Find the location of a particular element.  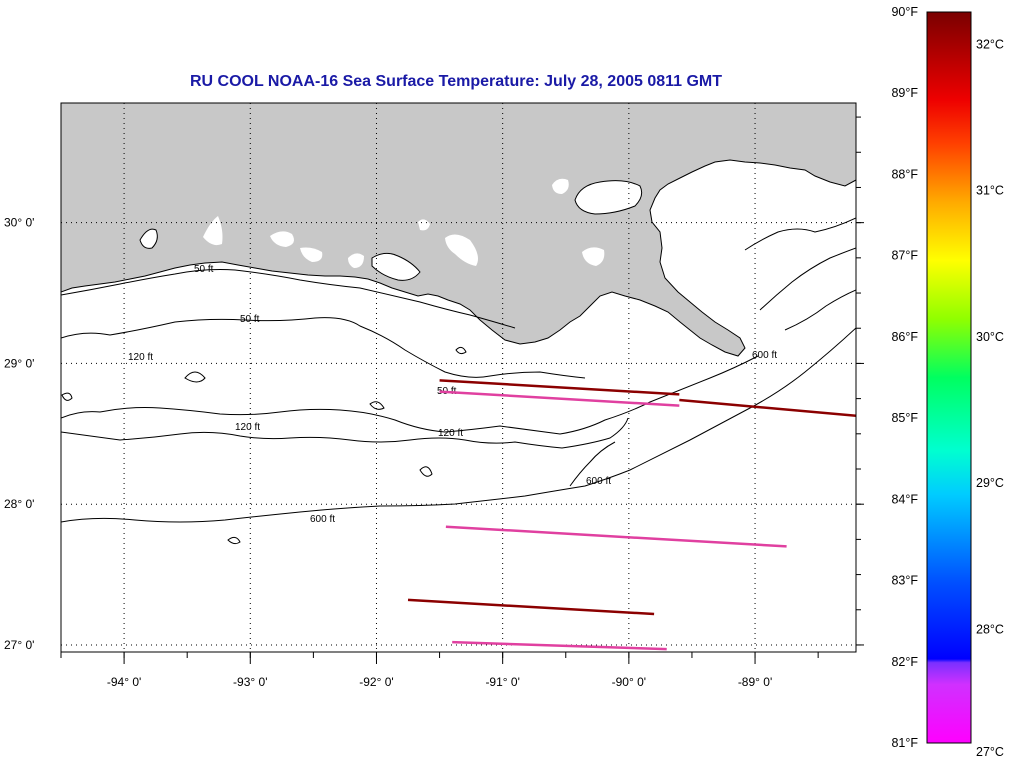

lake-pontchartrain is located at coordinates (608, 197).